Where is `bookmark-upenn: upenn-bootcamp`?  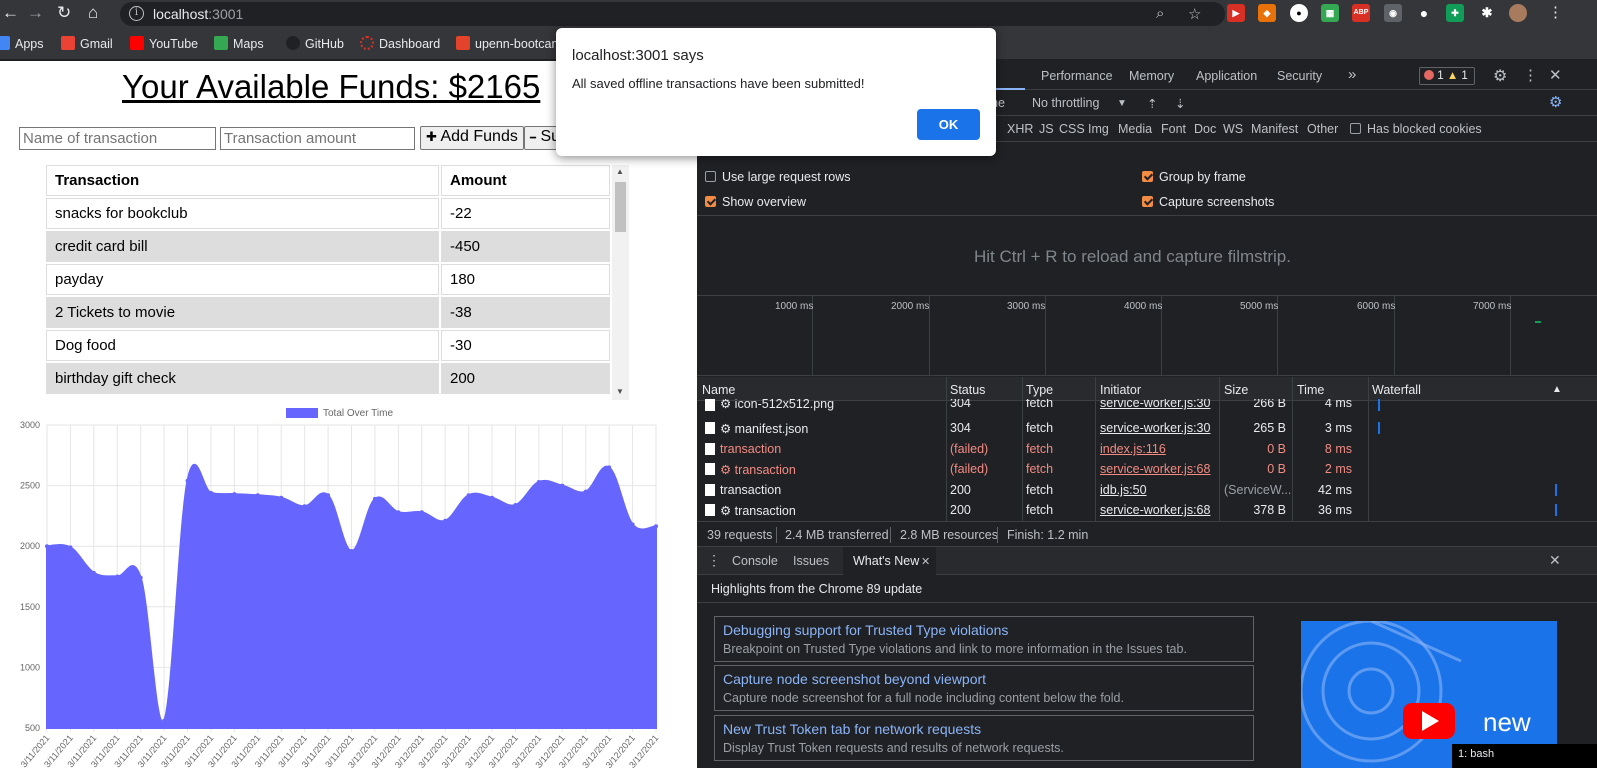
bookmark-upenn: upenn-bootcamp is located at coordinates (512, 43).